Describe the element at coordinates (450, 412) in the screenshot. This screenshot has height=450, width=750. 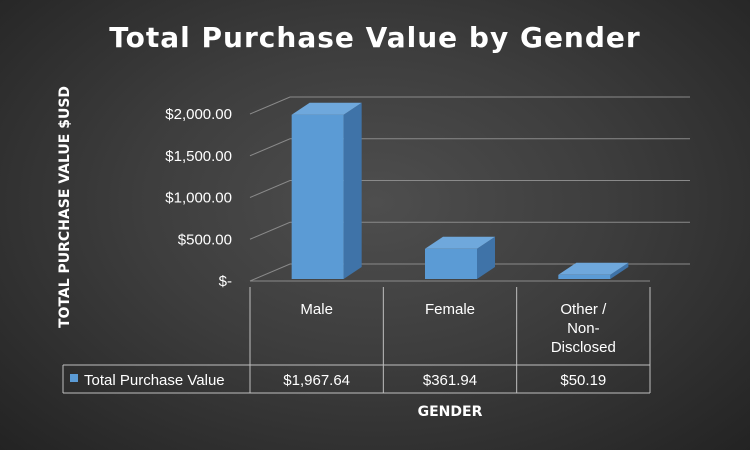
I see `x-axis-title: GENDER` at that location.